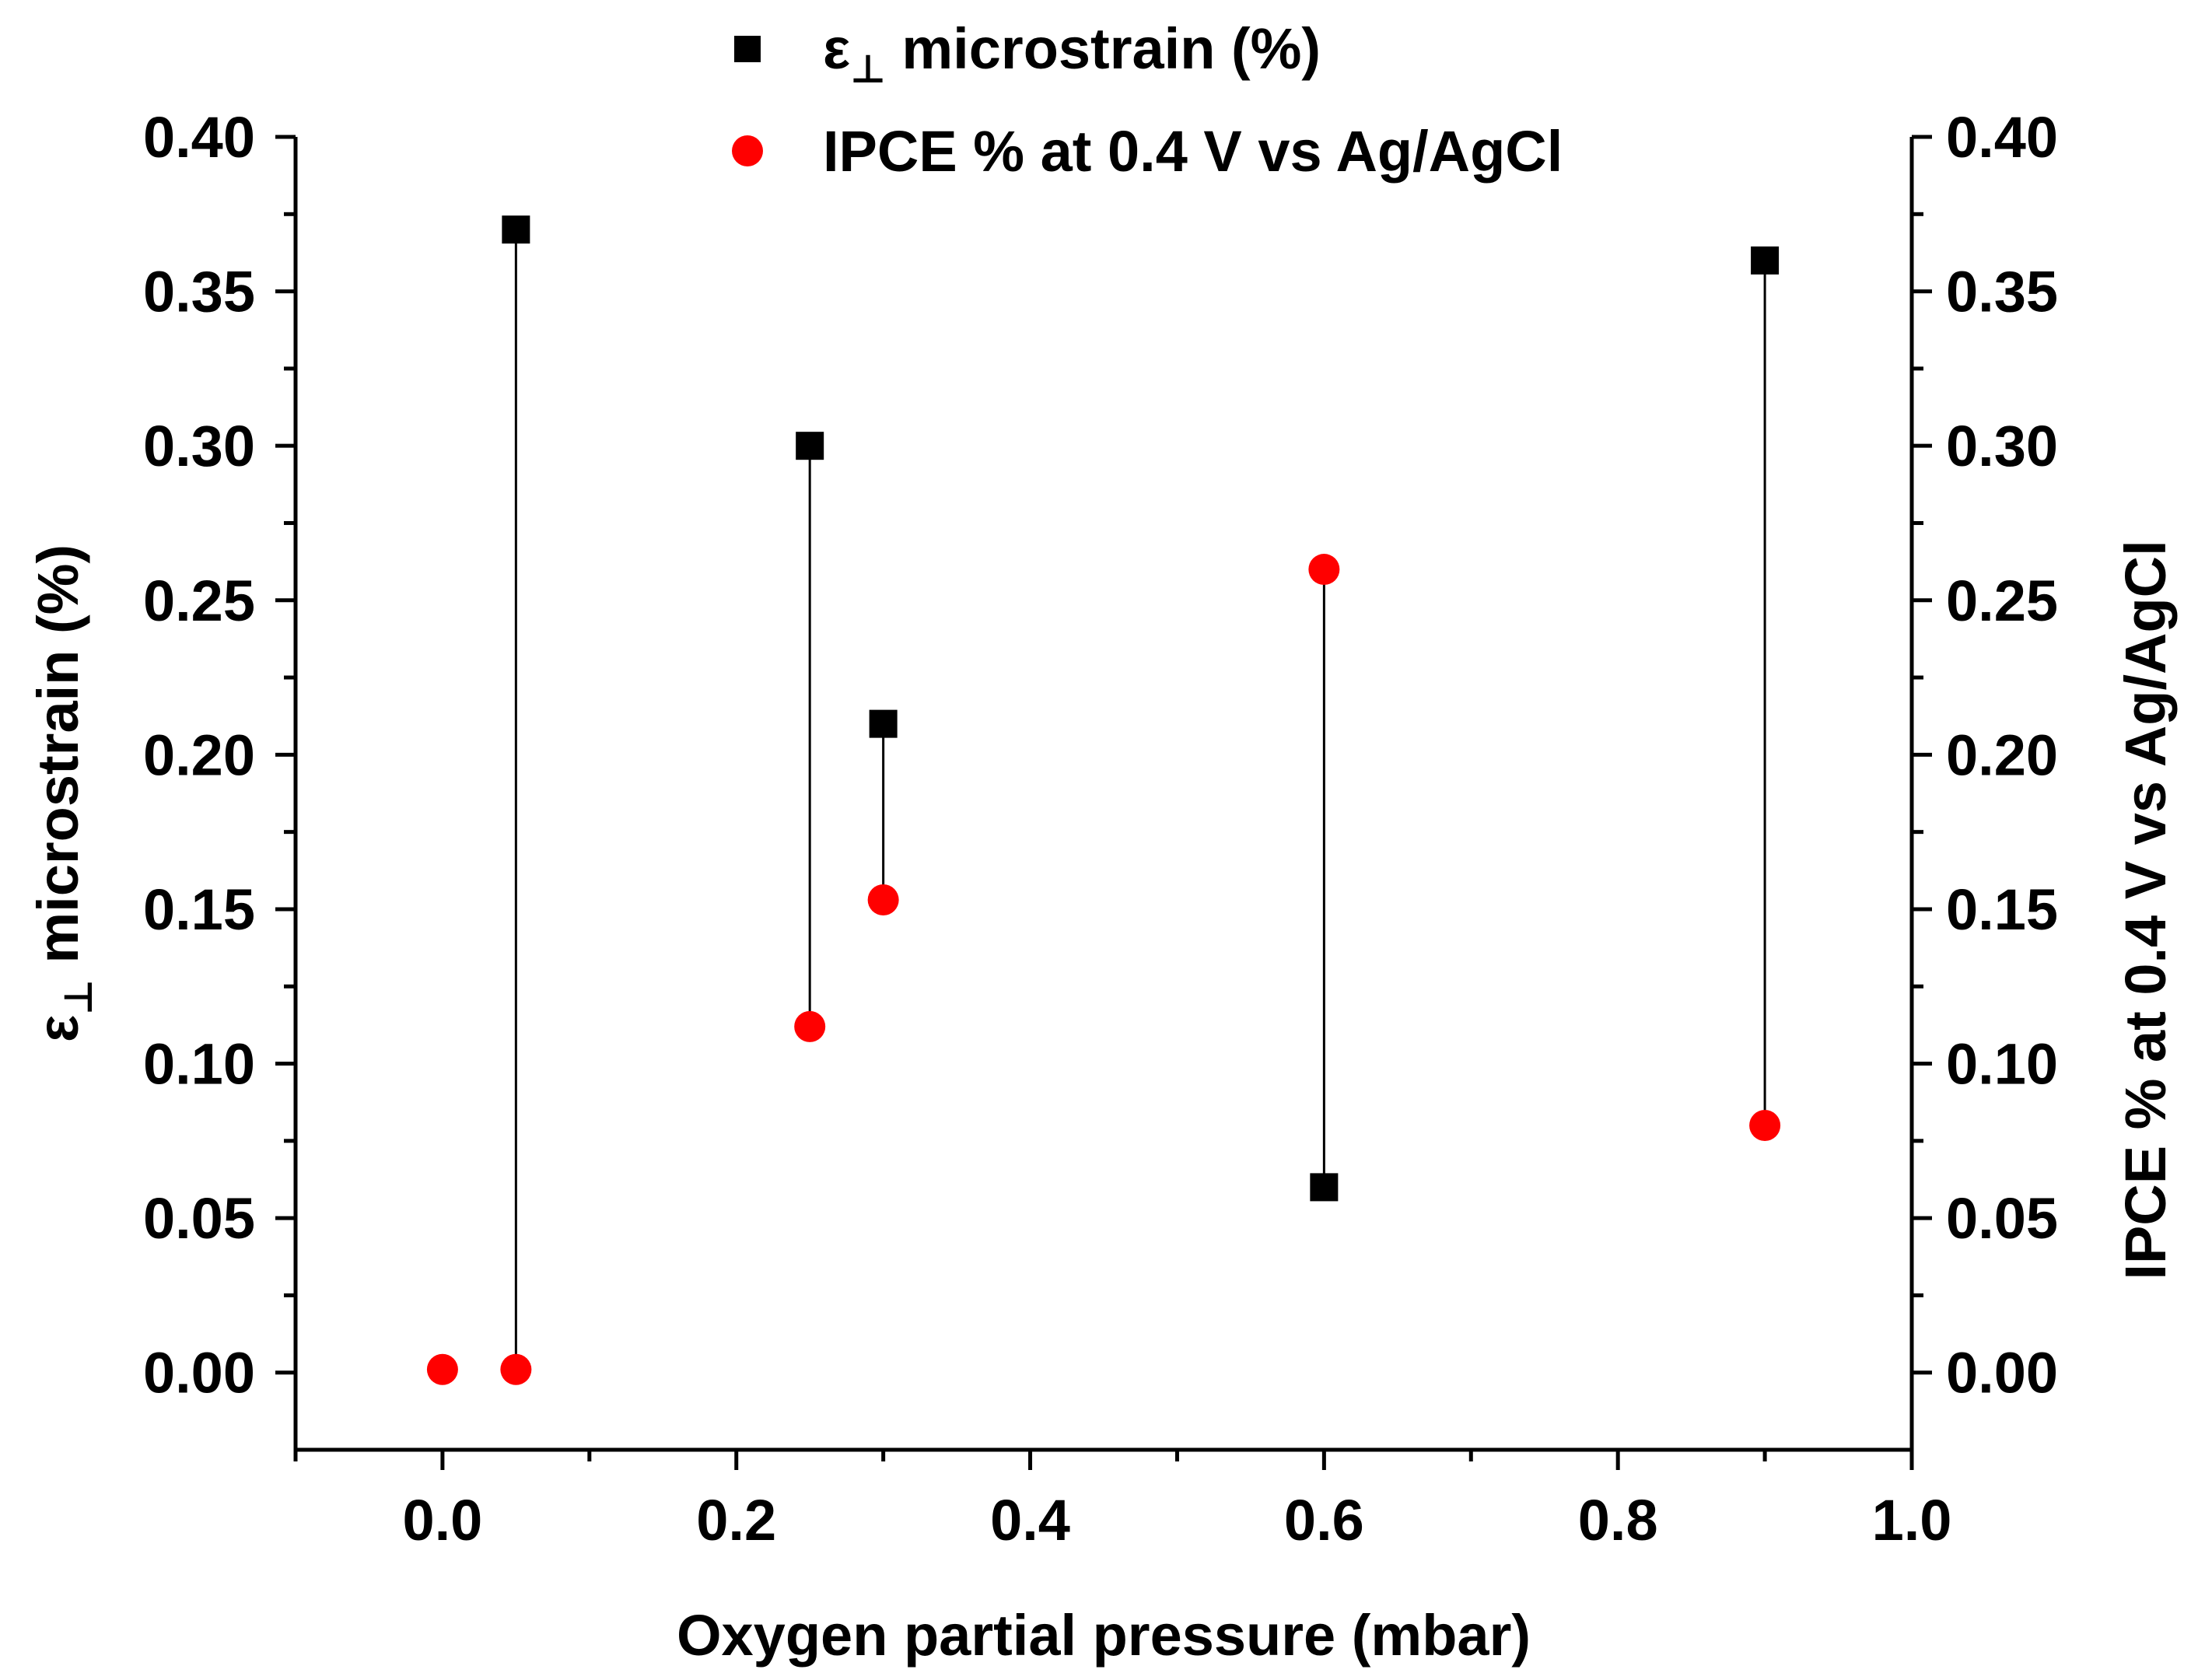 The width and height of the screenshot is (2198, 1680). I want to click on x-tick-label: 0.8, so click(1618, 1520).